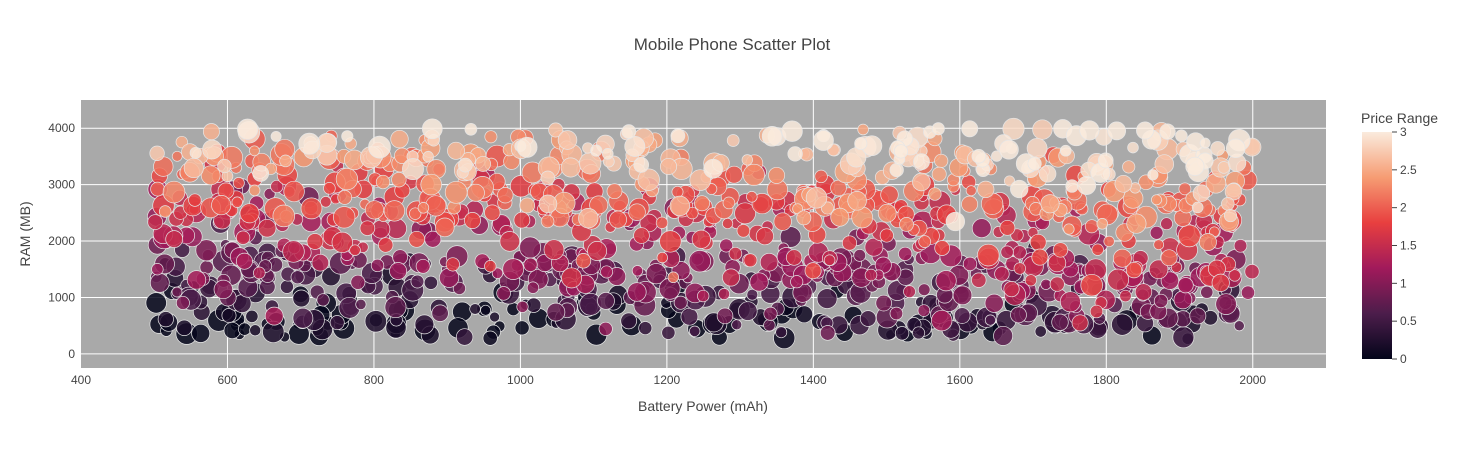 This screenshot has height=455, width=1465. I want to click on x-tick-label: 1200, so click(667, 380).